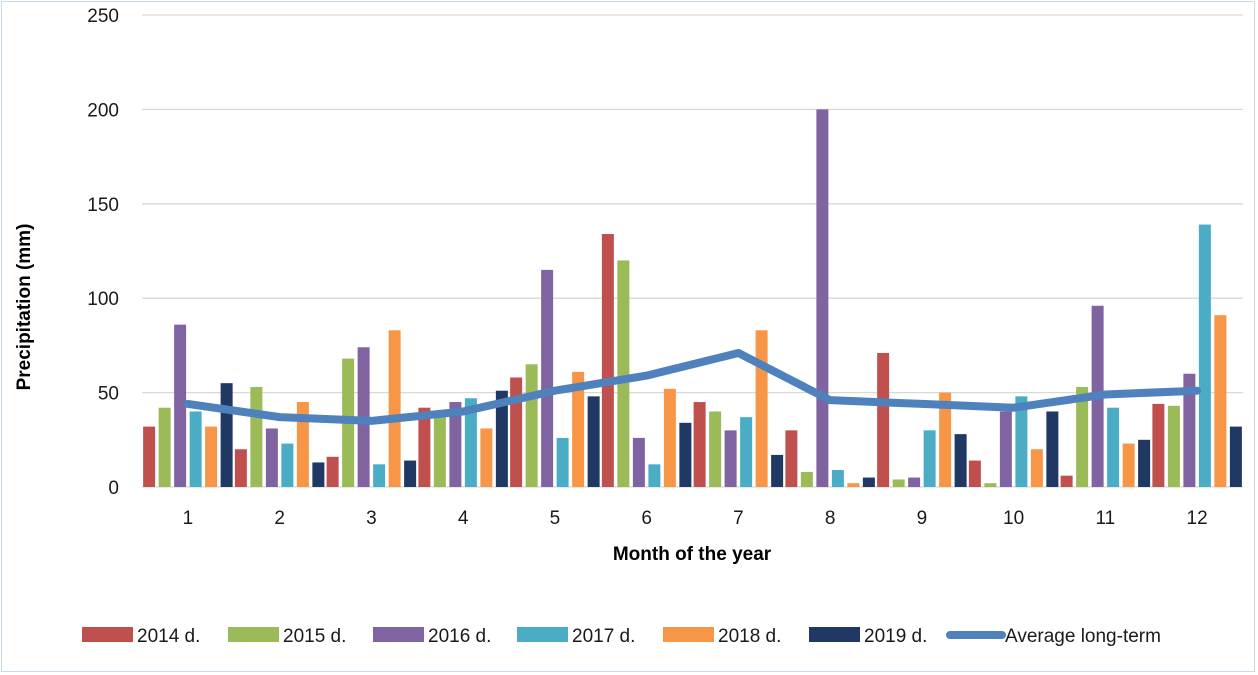  Describe the element at coordinates (738, 518) in the screenshot. I see `x-tick-label: 7` at that location.